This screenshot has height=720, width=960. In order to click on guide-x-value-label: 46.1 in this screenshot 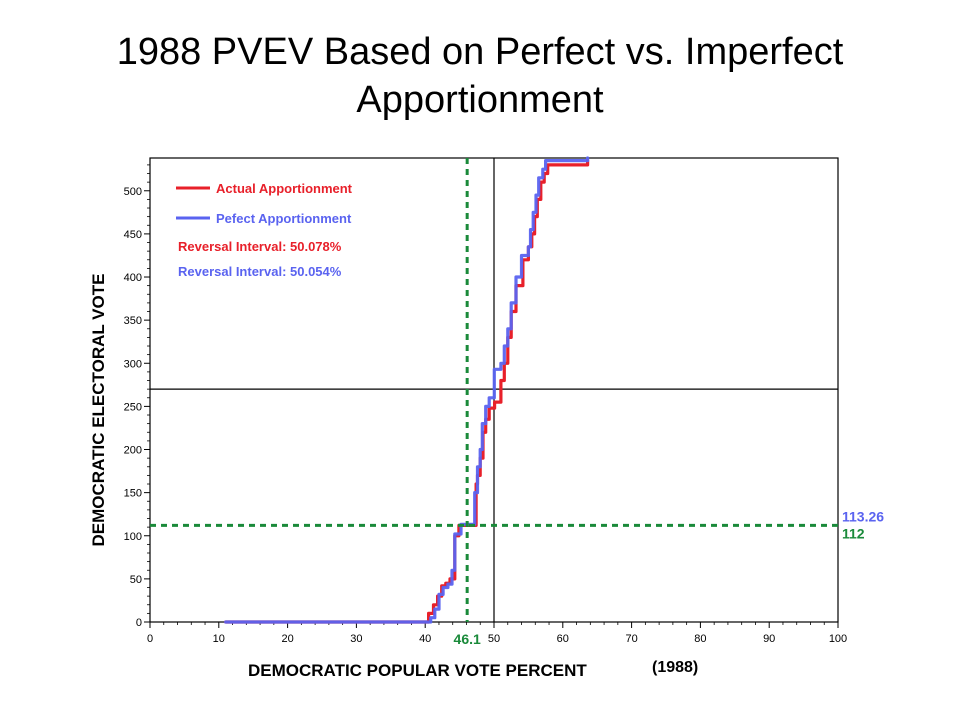, I will do `click(467, 639)`.